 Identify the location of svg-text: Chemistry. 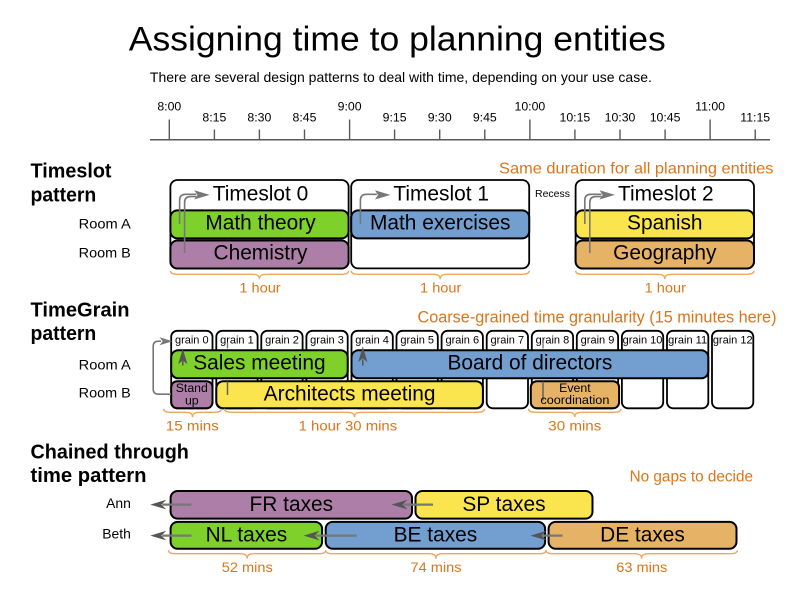
(260, 253).